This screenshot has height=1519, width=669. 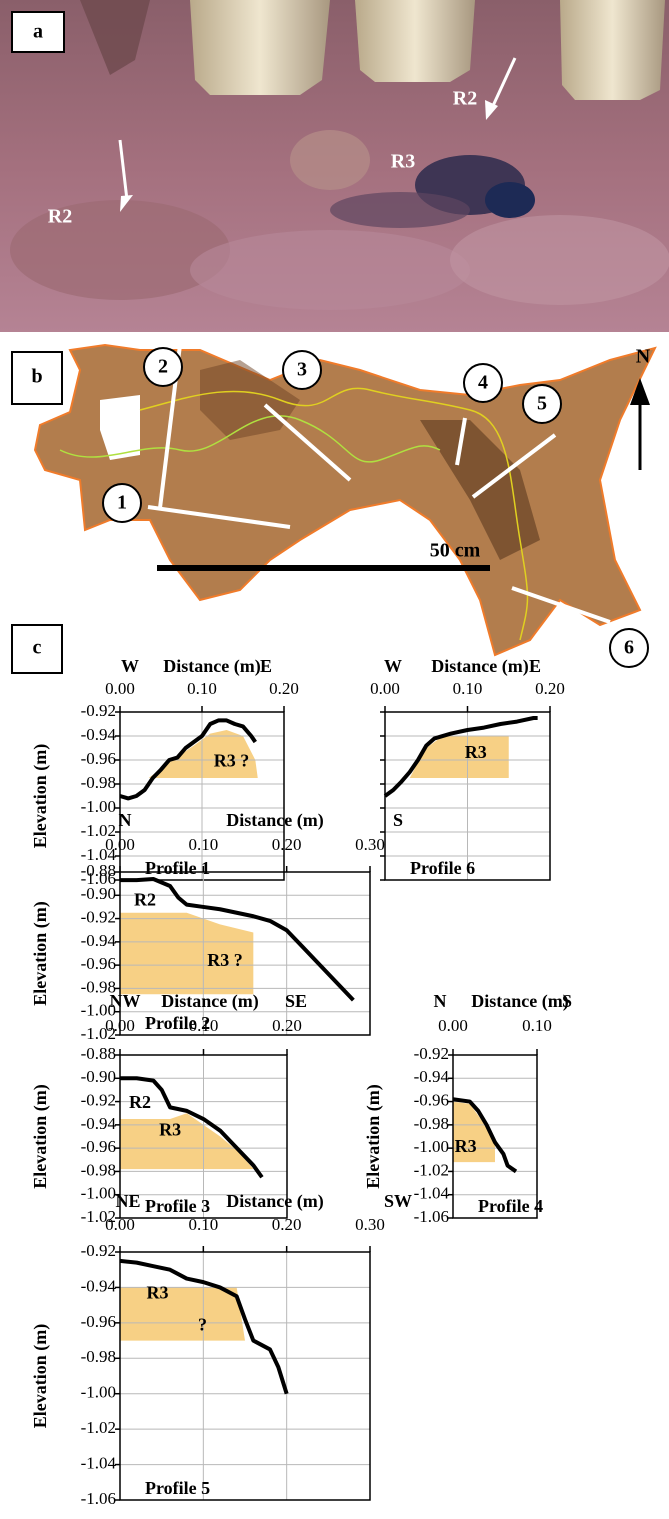 What do you see at coordinates (643, 357) in the screenshot?
I see `north-label: N` at bounding box center [643, 357].